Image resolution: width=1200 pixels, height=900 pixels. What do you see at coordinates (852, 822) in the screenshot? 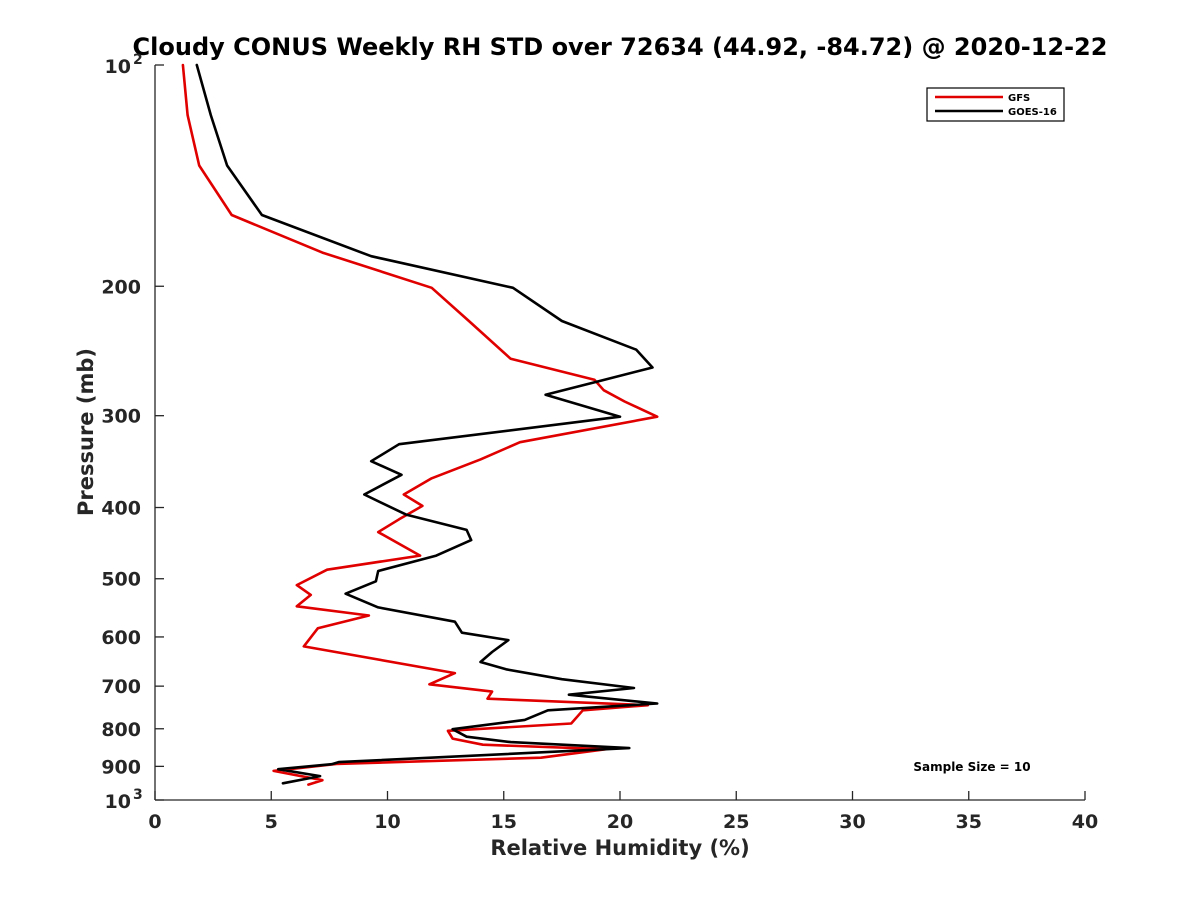
I see `x-tick-label: 30` at bounding box center [852, 822].